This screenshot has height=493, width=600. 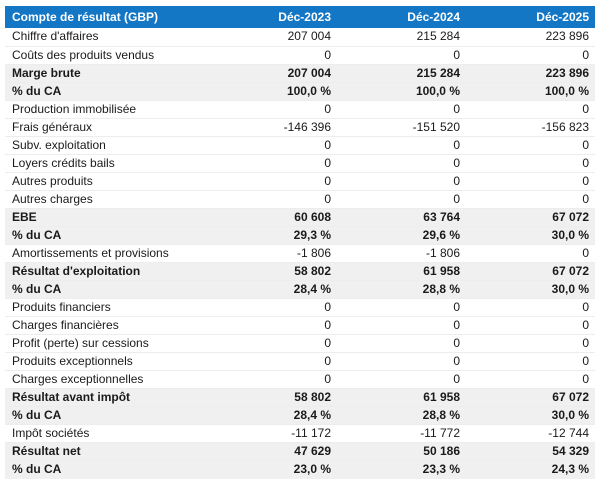 I want to click on table-row: Marge brute 207 004 215 284 223 896, so click(x=300, y=73).